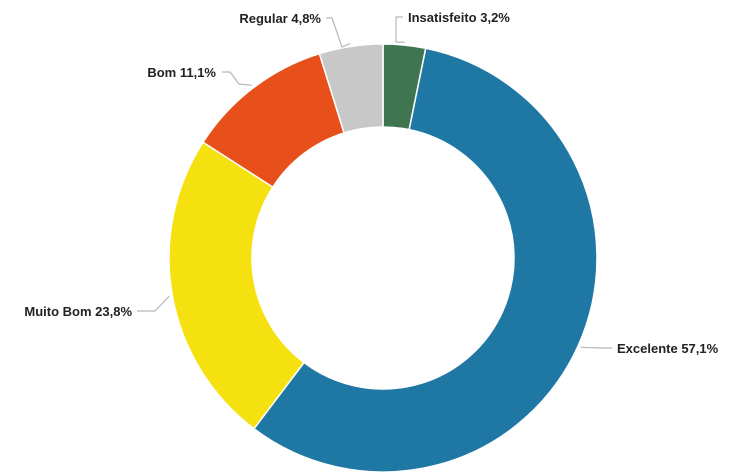  What do you see at coordinates (459, 17) in the screenshot?
I see `label-insatisfeito: Insatisfeito 3,2%` at bounding box center [459, 17].